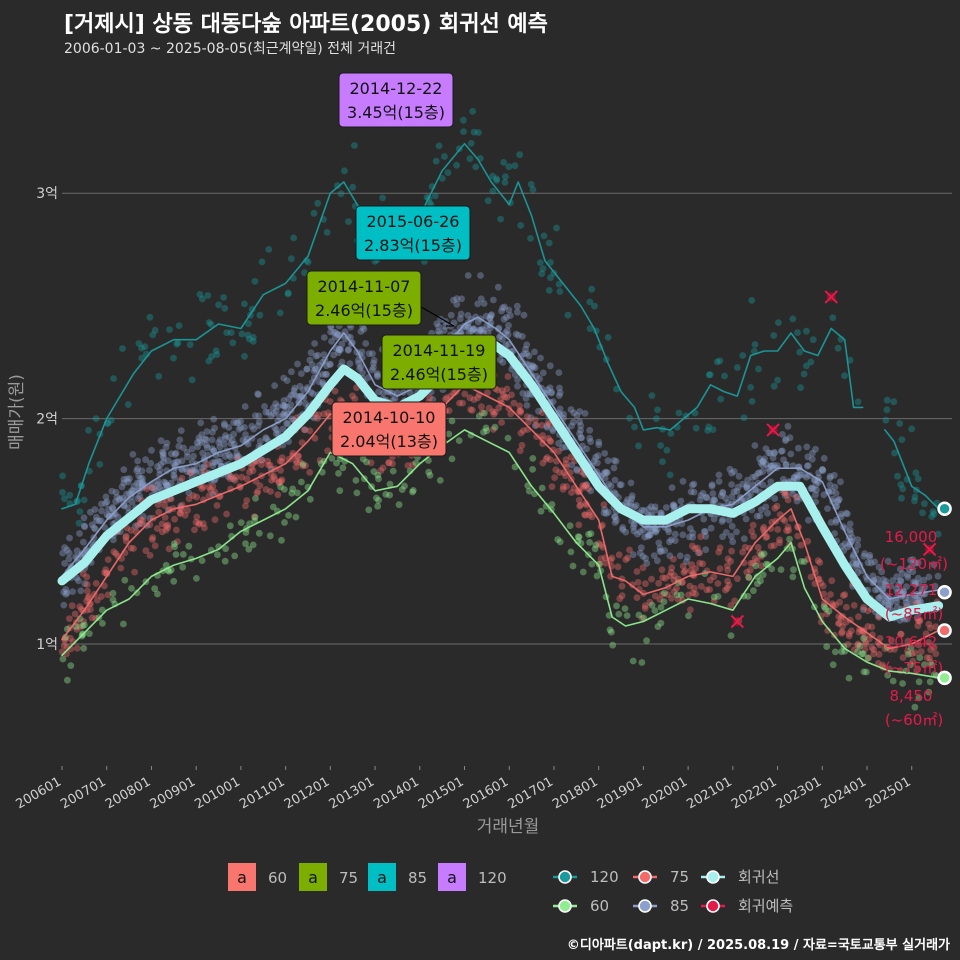 The image size is (960, 960). Describe the element at coordinates (397, 877) in the screenshot. I see `legend-label-item: a 85` at that location.